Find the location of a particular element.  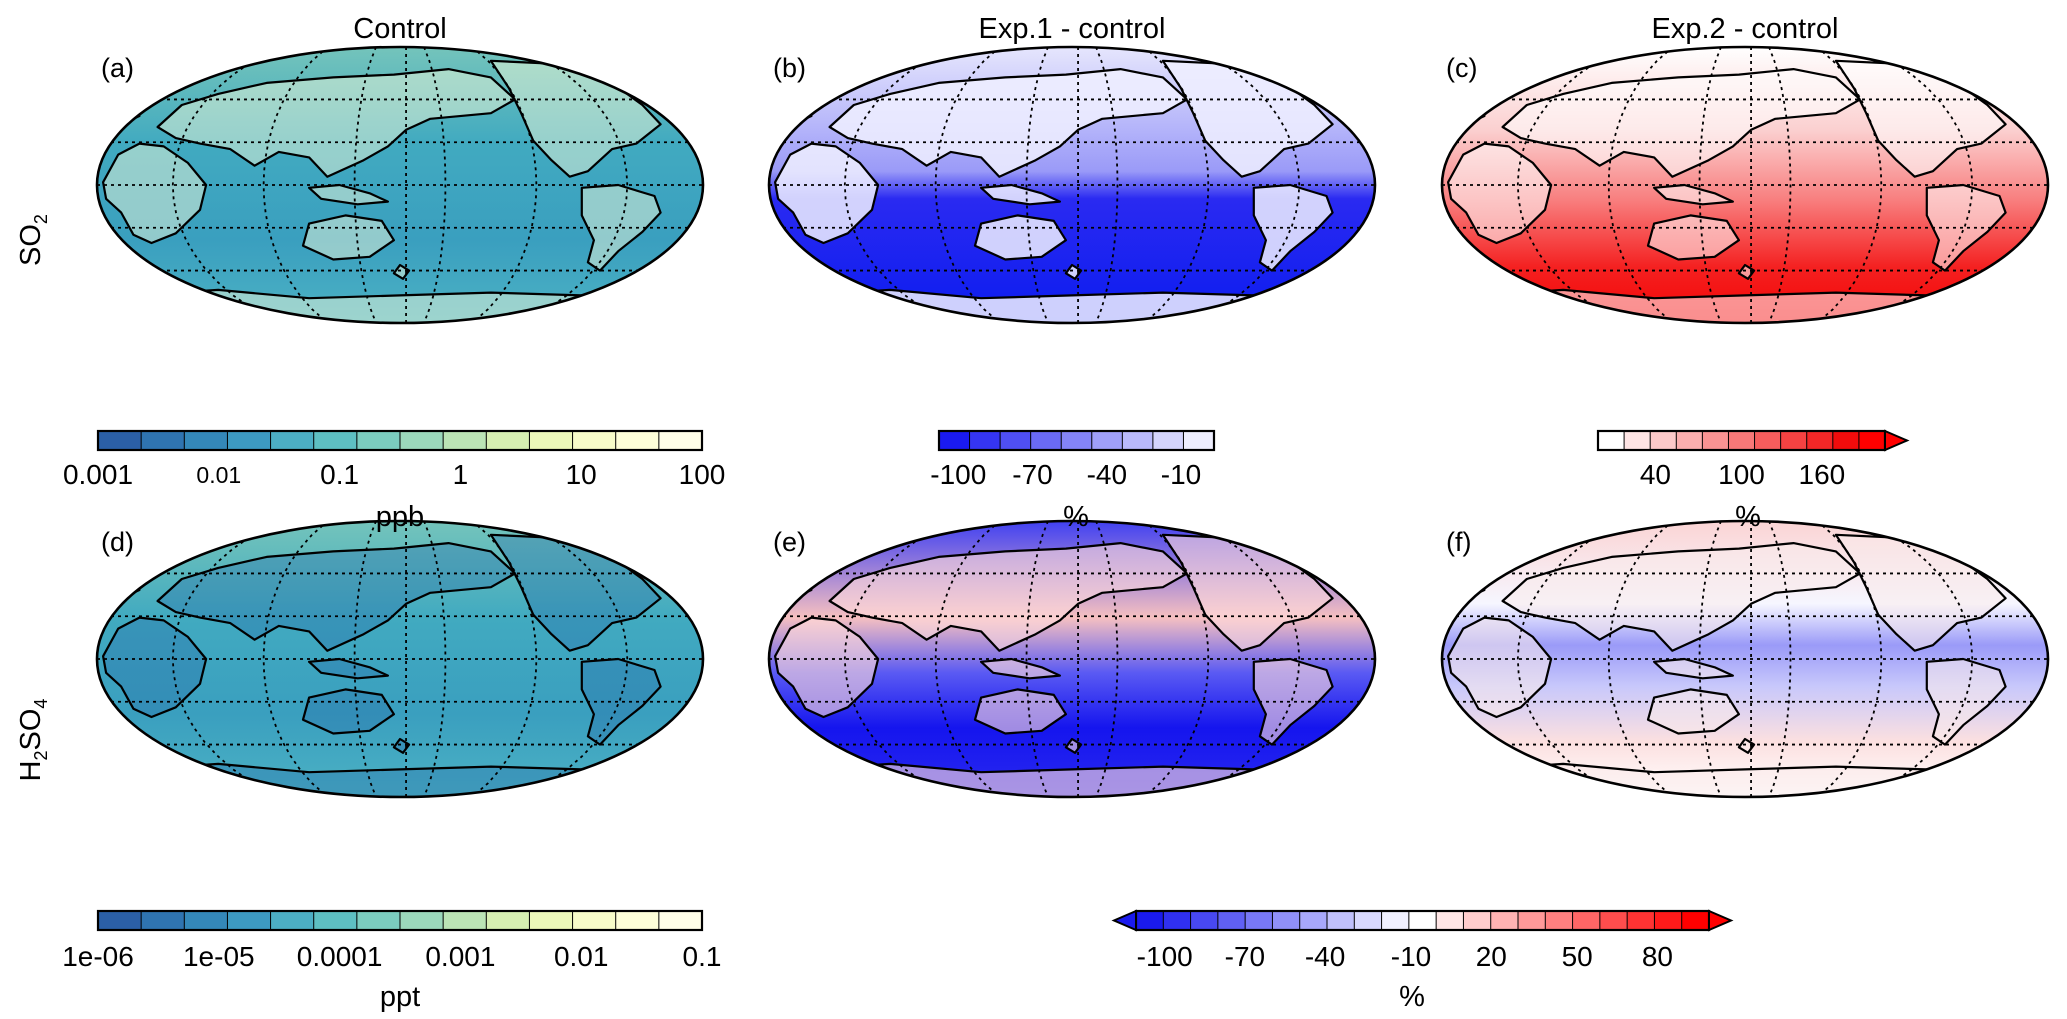

map-panel-c: (c) is located at coordinates (1745, 185).